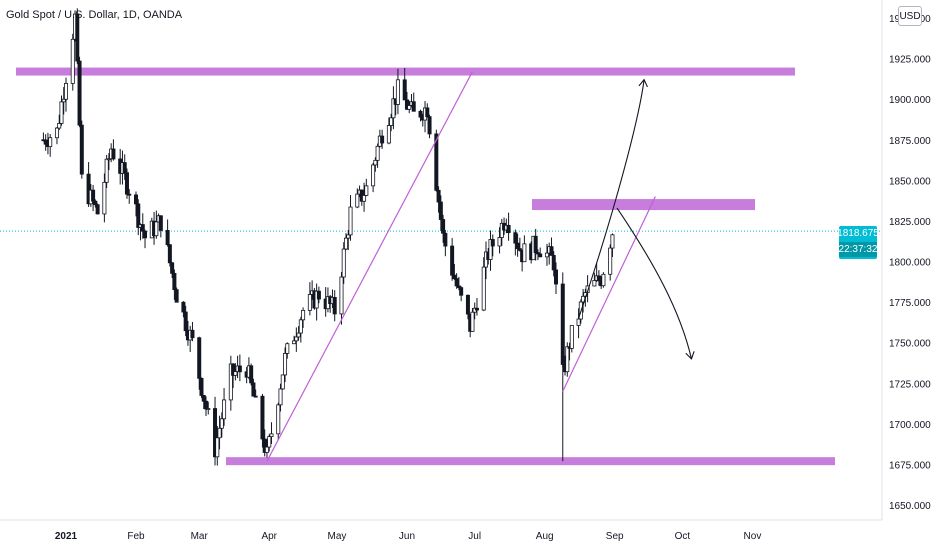  Describe the element at coordinates (858, 233) in the screenshot. I see `last-price-value: 1818.675` at that location.